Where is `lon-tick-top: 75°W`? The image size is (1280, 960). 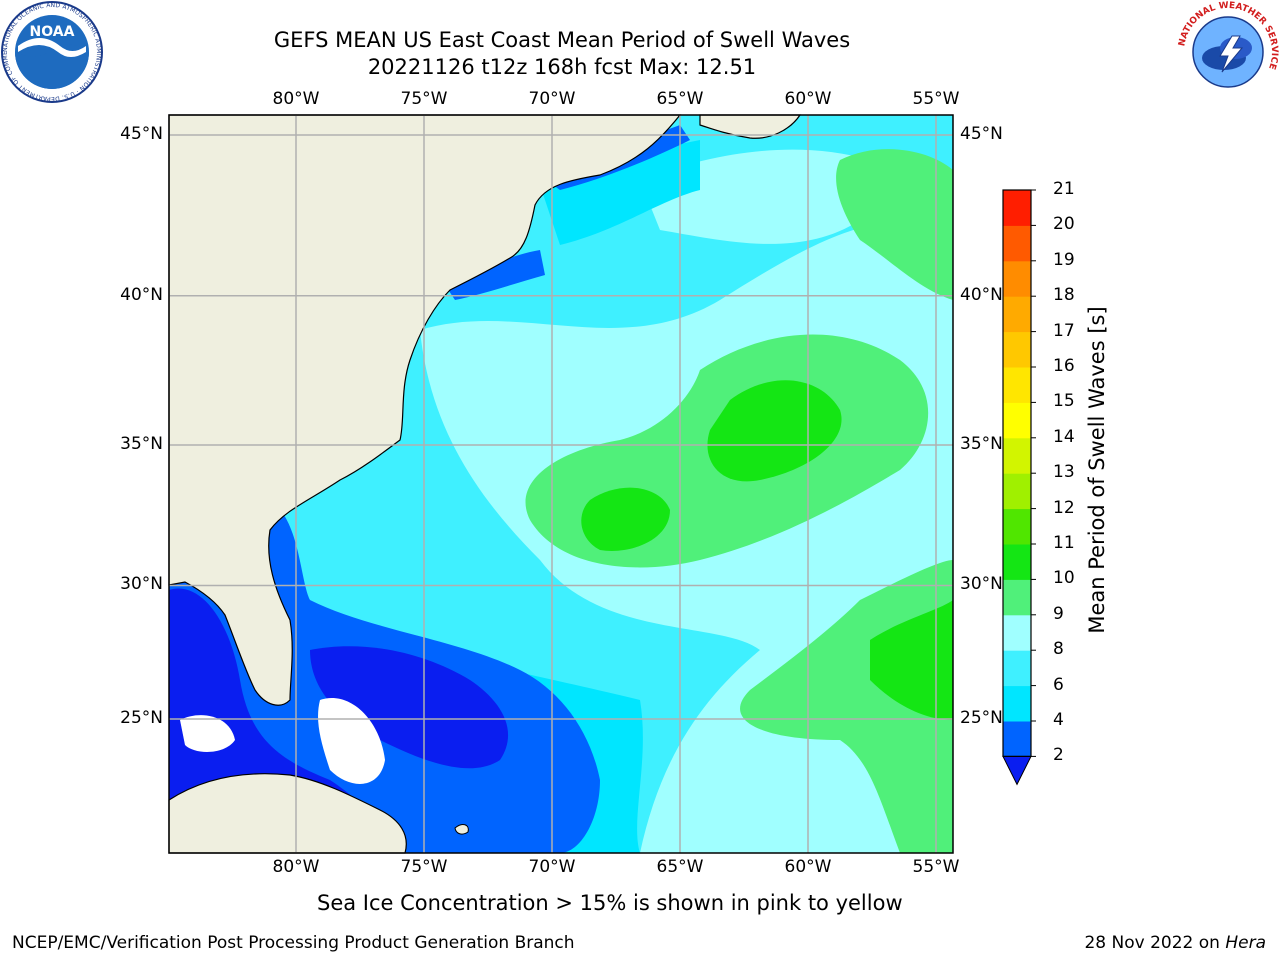
lon-tick-top: 75°W is located at coordinates (424, 99).